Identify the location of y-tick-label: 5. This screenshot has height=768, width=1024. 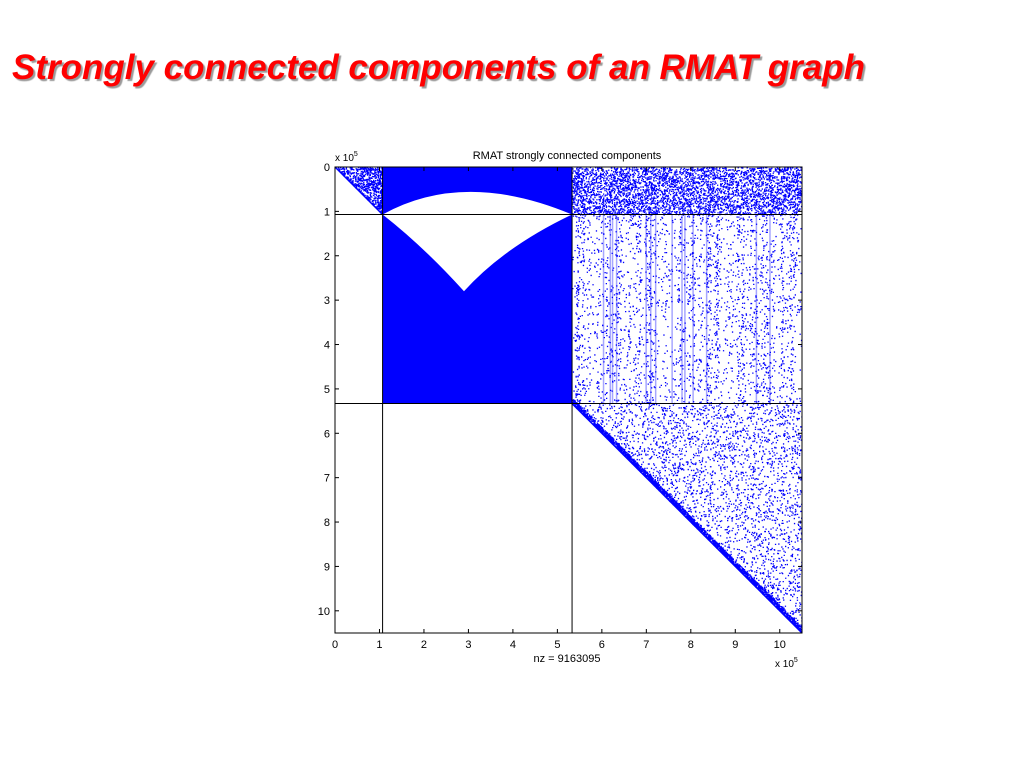
(327, 390).